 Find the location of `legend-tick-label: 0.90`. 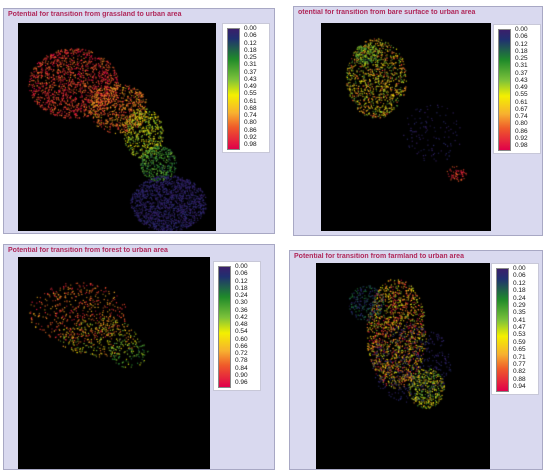

legend-tick-label: 0.90 is located at coordinates (241, 375).